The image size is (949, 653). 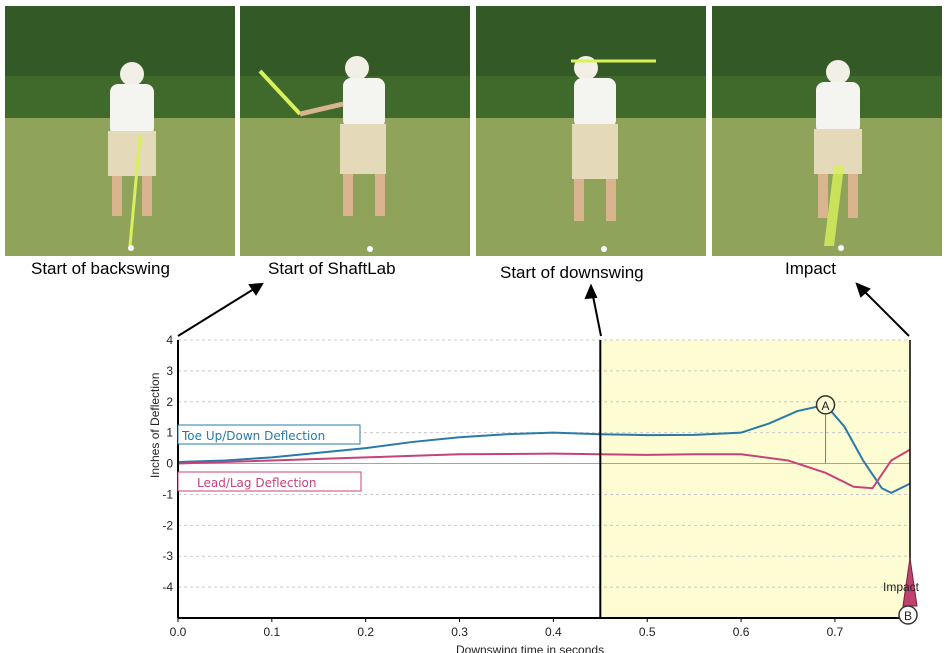 What do you see at coordinates (901, 587) in the screenshot?
I see `impact-annotation-label: Impact` at bounding box center [901, 587].